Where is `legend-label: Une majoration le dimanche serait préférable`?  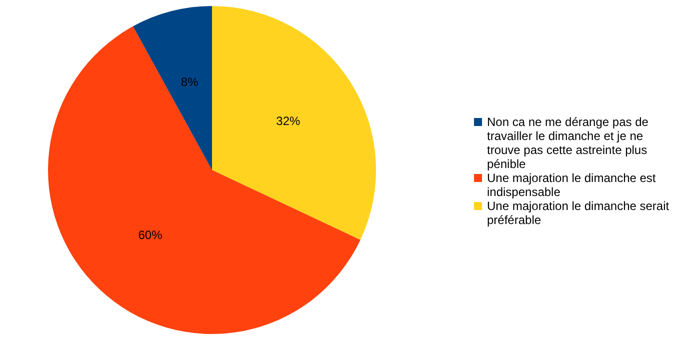 legend-label: Une majoration le dimanche serait préférable is located at coordinates (578, 213).